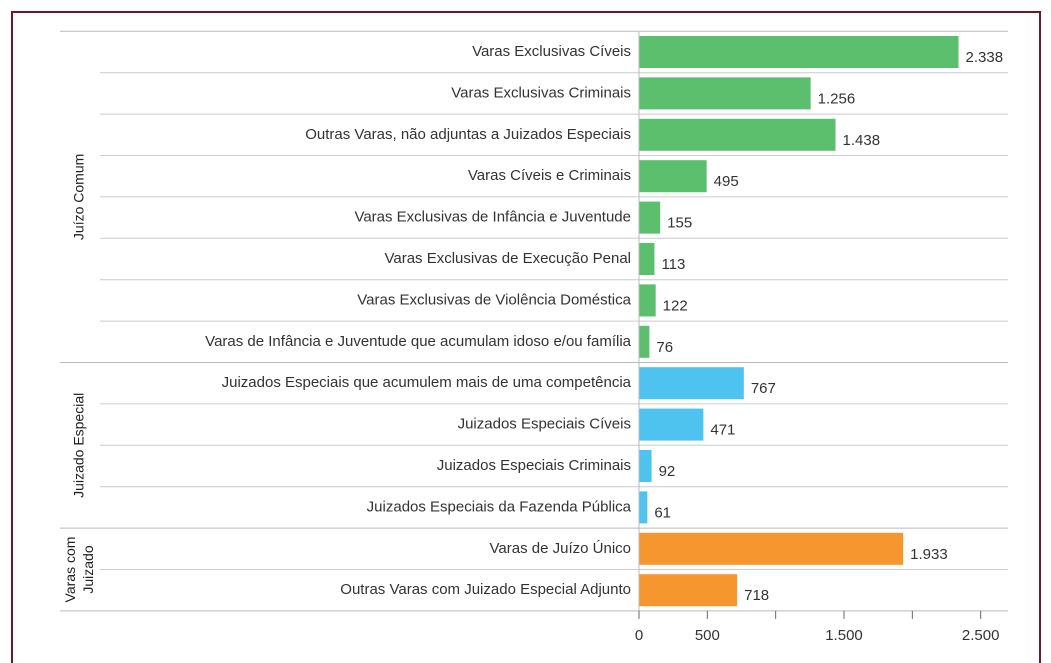 Image resolution: width=1051 pixels, height=663 pixels. Describe the element at coordinates (862, 140) in the screenshot. I see `value-label: 1.438` at that location.